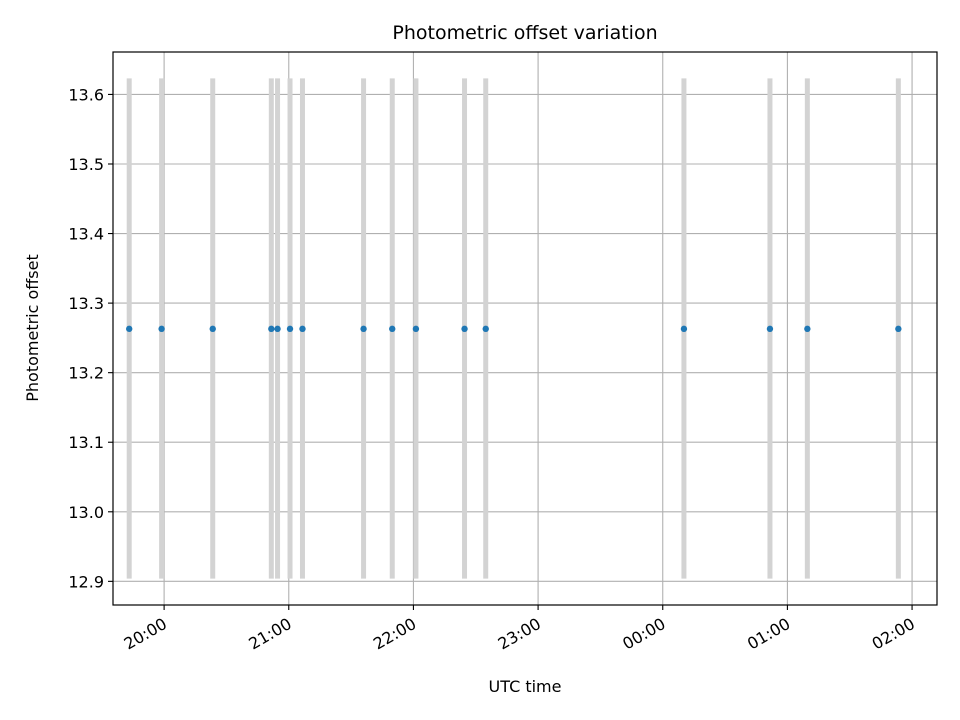 The height and width of the screenshot is (720, 960). What do you see at coordinates (86, 164) in the screenshot?
I see `y-tick-label: 13.5` at bounding box center [86, 164].